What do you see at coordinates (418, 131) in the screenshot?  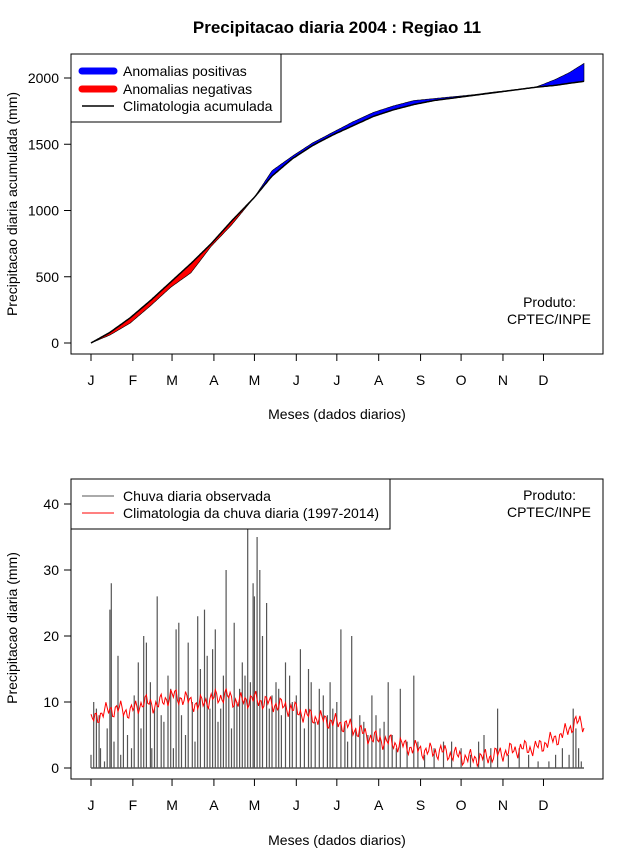 I see `positive-anomaly-area` at bounding box center [418, 131].